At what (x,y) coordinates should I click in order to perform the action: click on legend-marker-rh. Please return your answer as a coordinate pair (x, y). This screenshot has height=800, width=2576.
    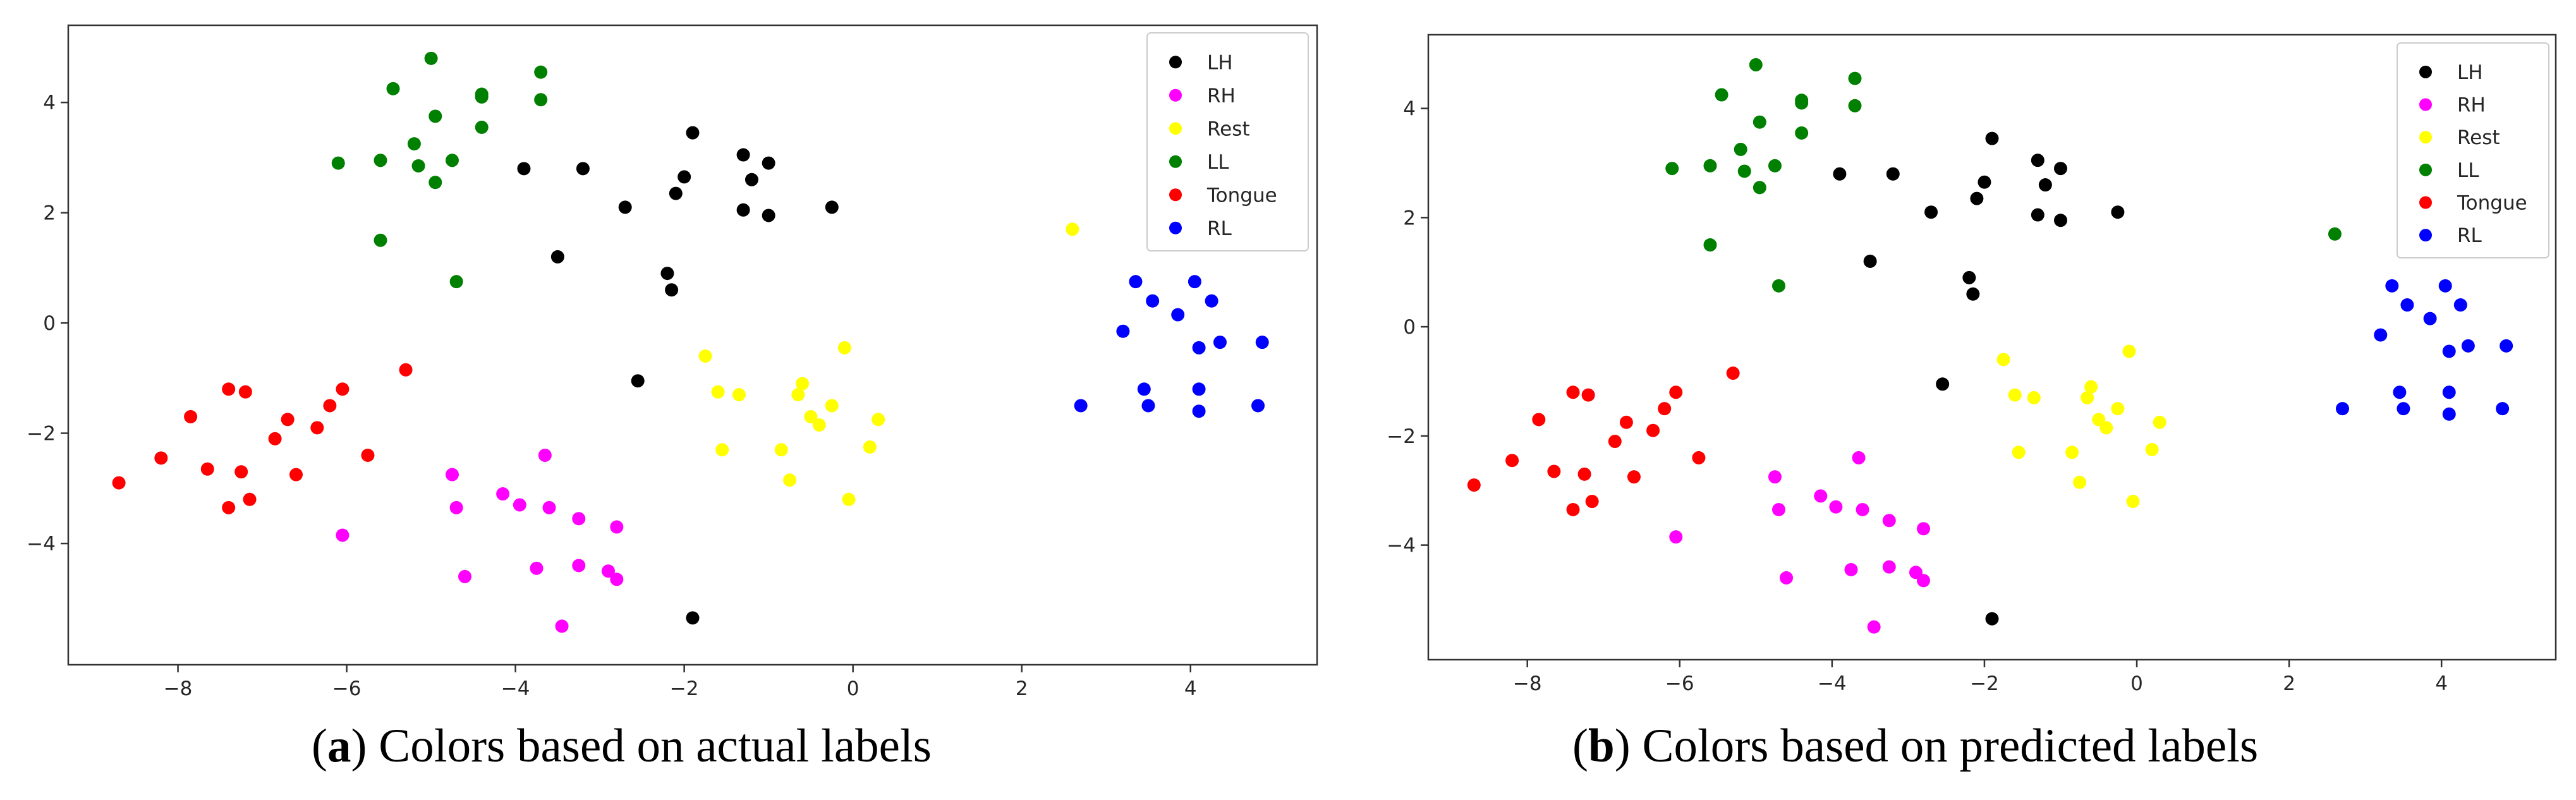
    Looking at the image, I should click on (2425, 104).